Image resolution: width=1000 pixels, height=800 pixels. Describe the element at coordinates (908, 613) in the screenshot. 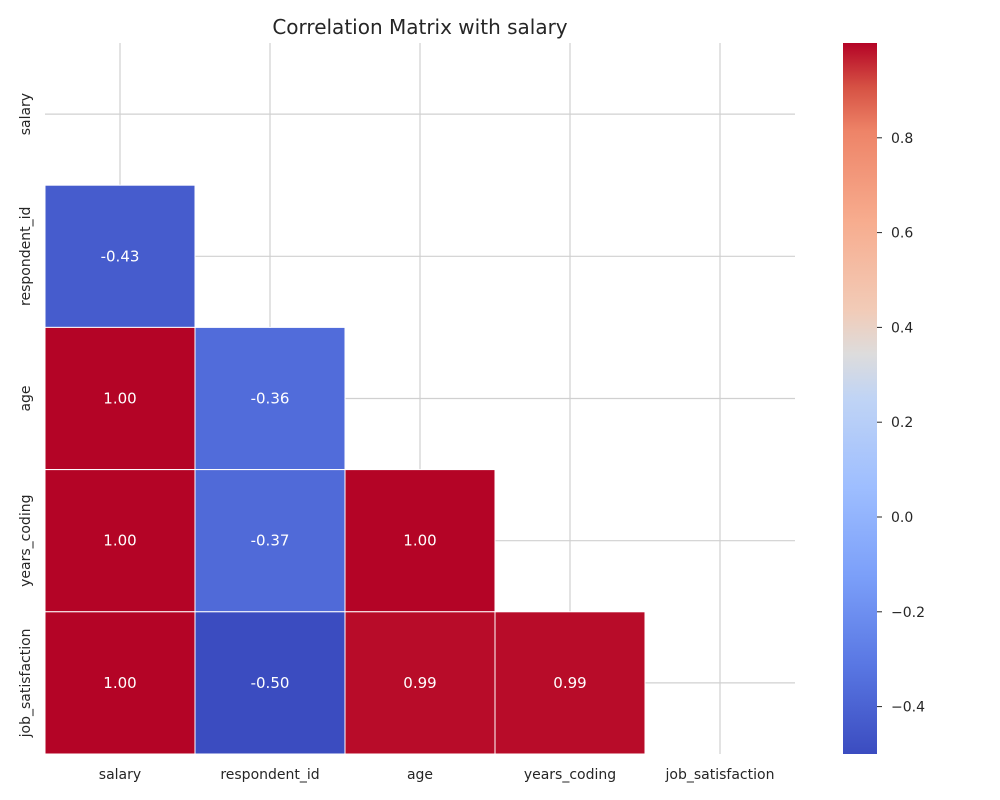

I see `colorbar-tick-label: −0.2` at that location.